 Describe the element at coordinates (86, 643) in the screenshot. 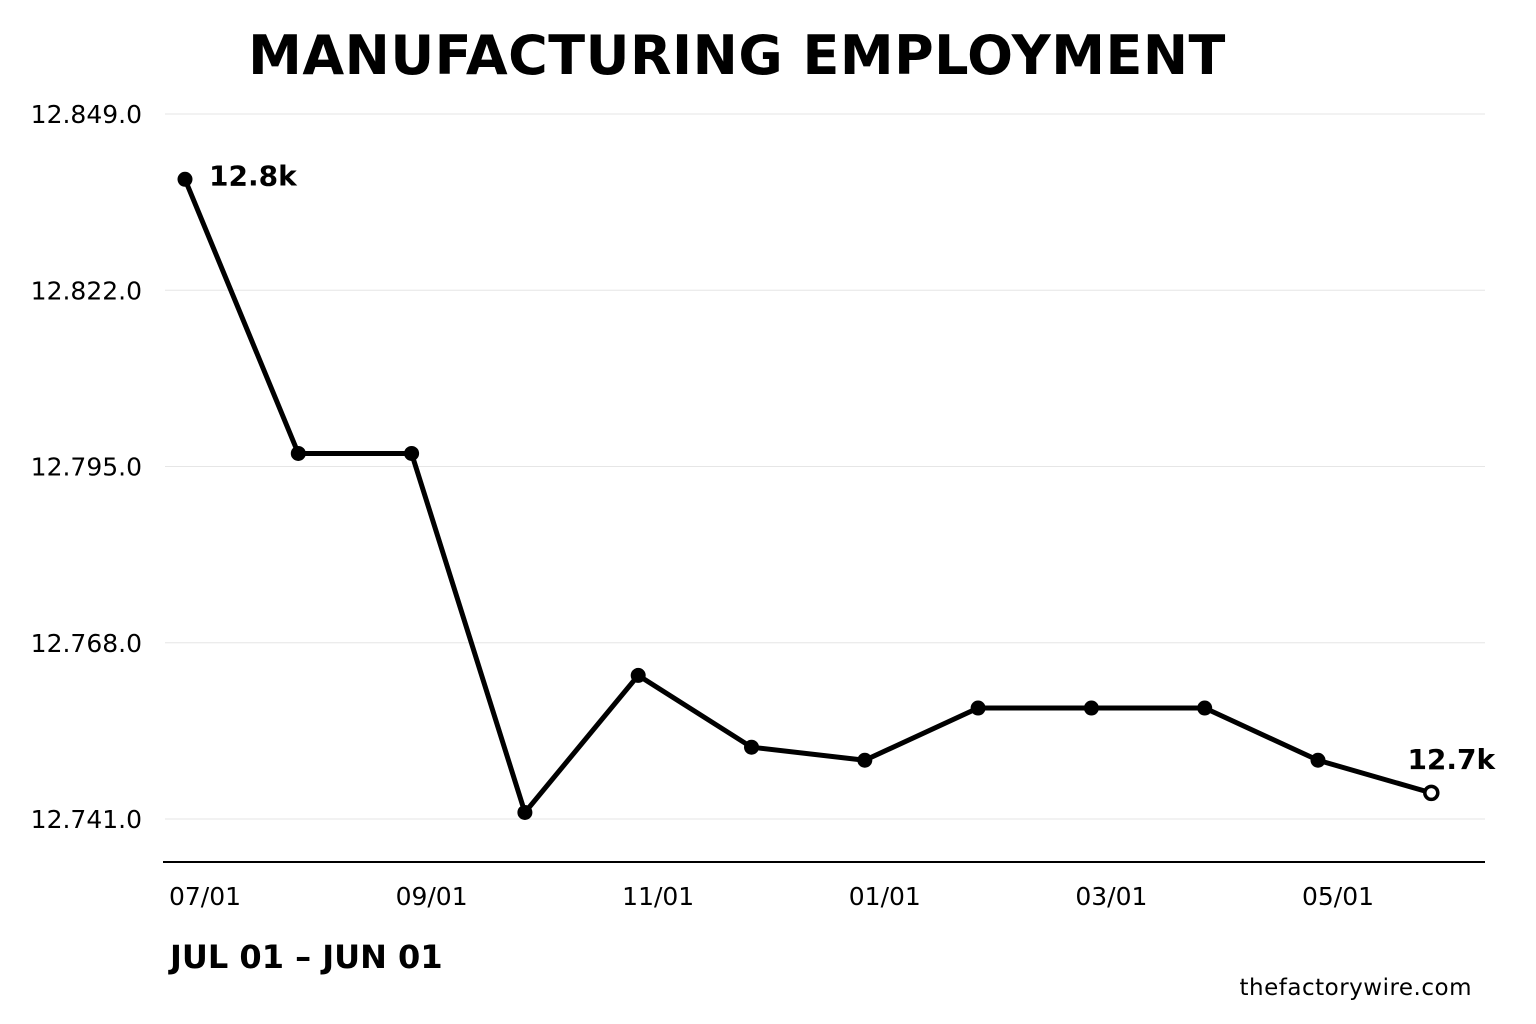

I see `y-tick-label: 12.768.0` at that location.